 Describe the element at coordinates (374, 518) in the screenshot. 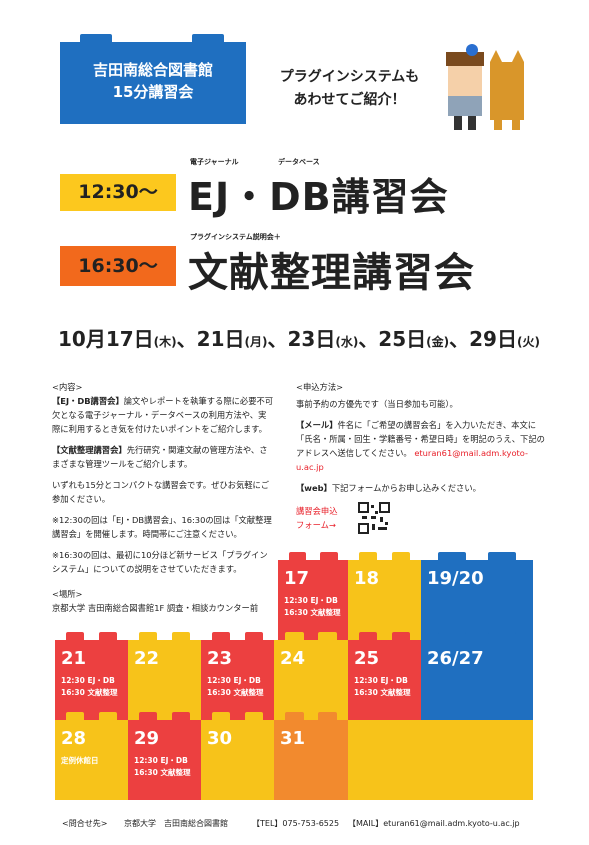

I see `qr-code` at that location.